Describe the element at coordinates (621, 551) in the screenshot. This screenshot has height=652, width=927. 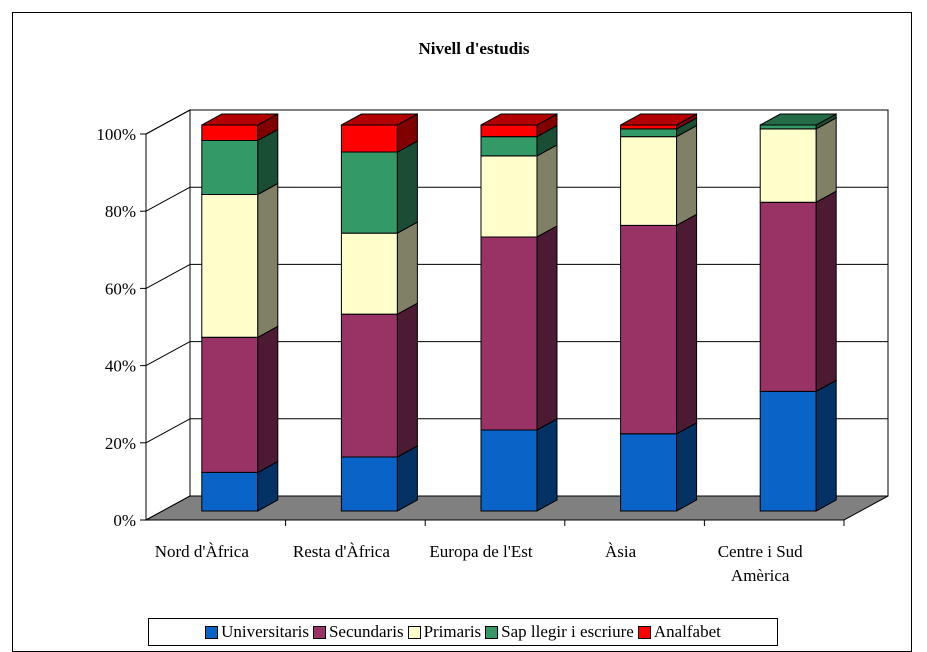
I see `x-tick-label: Àsia` at that location.